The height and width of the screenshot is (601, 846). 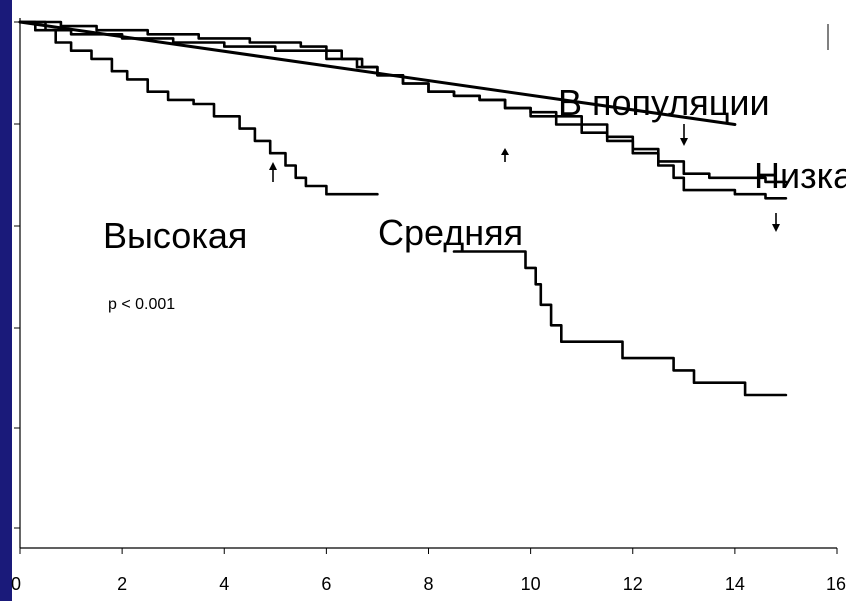 What do you see at coordinates (224, 584) in the screenshot?
I see `x-tick-label: 4` at bounding box center [224, 584].